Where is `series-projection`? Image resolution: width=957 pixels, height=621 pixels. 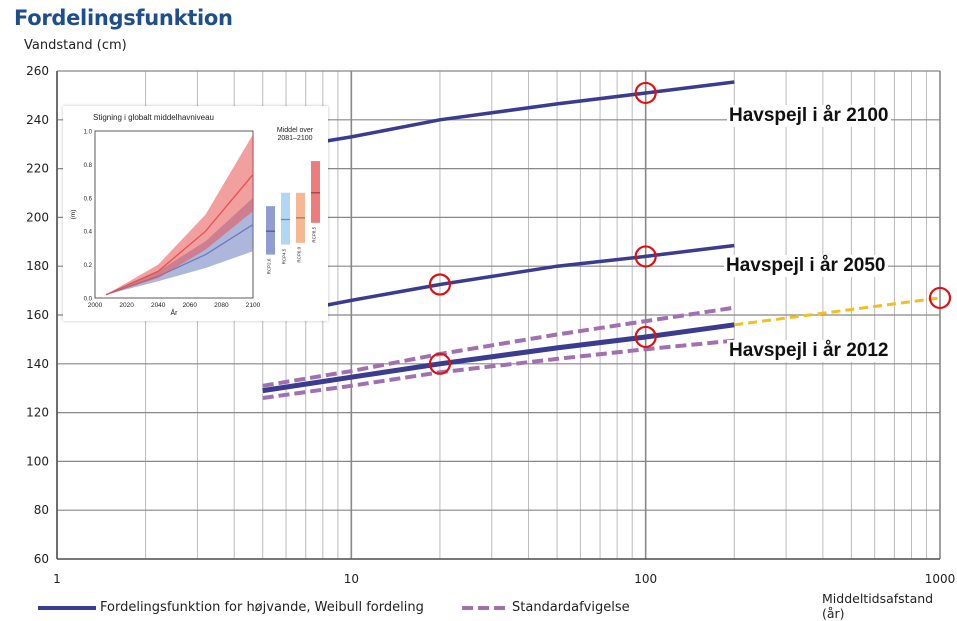
series-projection is located at coordinates (837, 311).